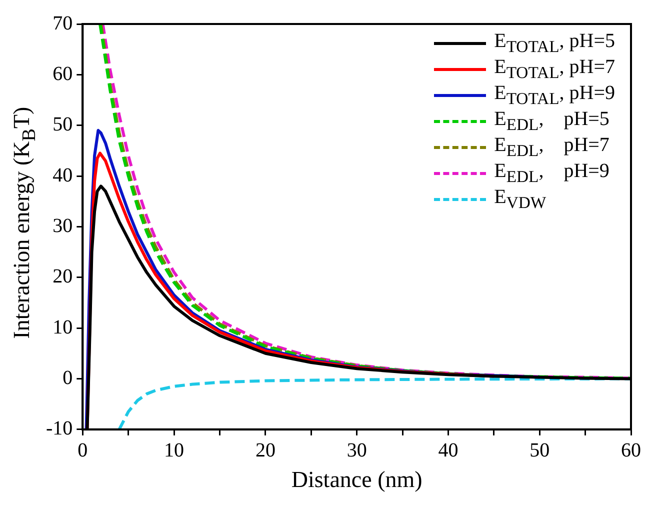  Describe the element at coordinates (631, 451) in the screenshot. I see `x-tick-label: 60` at that location.